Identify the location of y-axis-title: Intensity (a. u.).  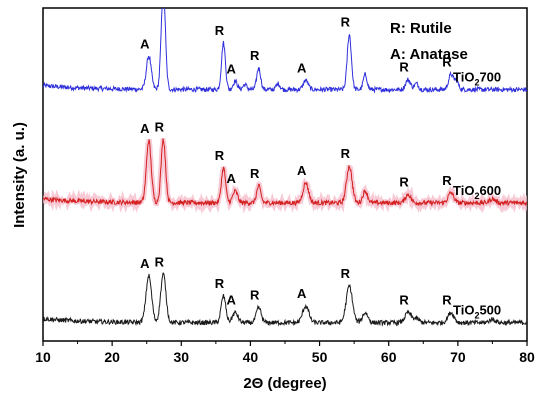
(19, 175).